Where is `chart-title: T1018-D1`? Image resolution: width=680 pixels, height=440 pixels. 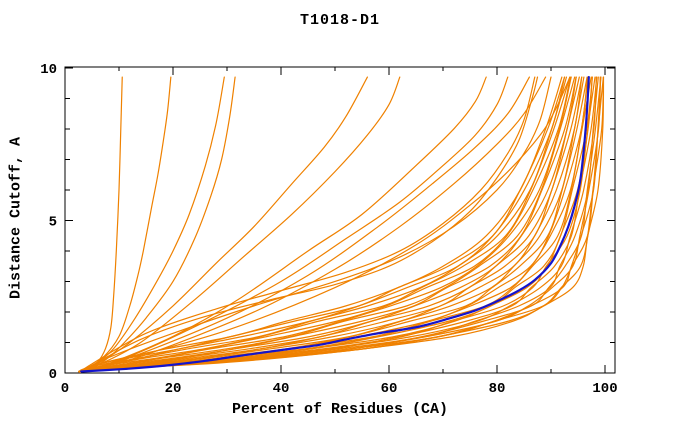
chart-title: T1018-D1 is located at coordinates (339, 20).